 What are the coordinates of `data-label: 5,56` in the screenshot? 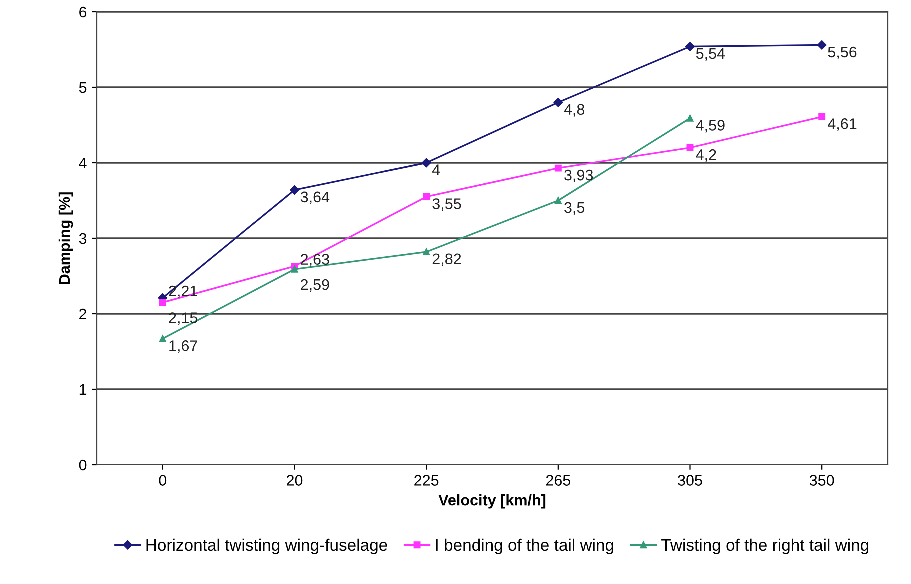 It's located at (842, 53).